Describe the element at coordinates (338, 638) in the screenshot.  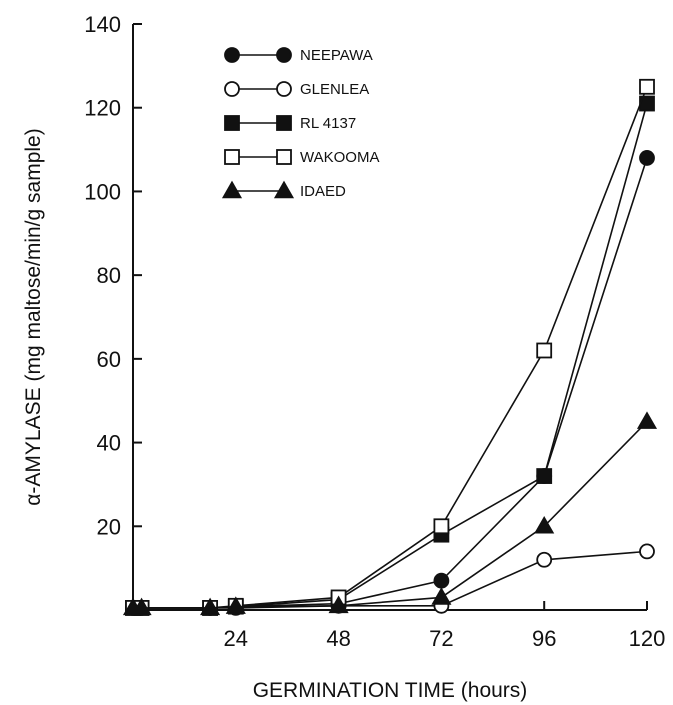
I see `x-tick-label: 48` at that location.